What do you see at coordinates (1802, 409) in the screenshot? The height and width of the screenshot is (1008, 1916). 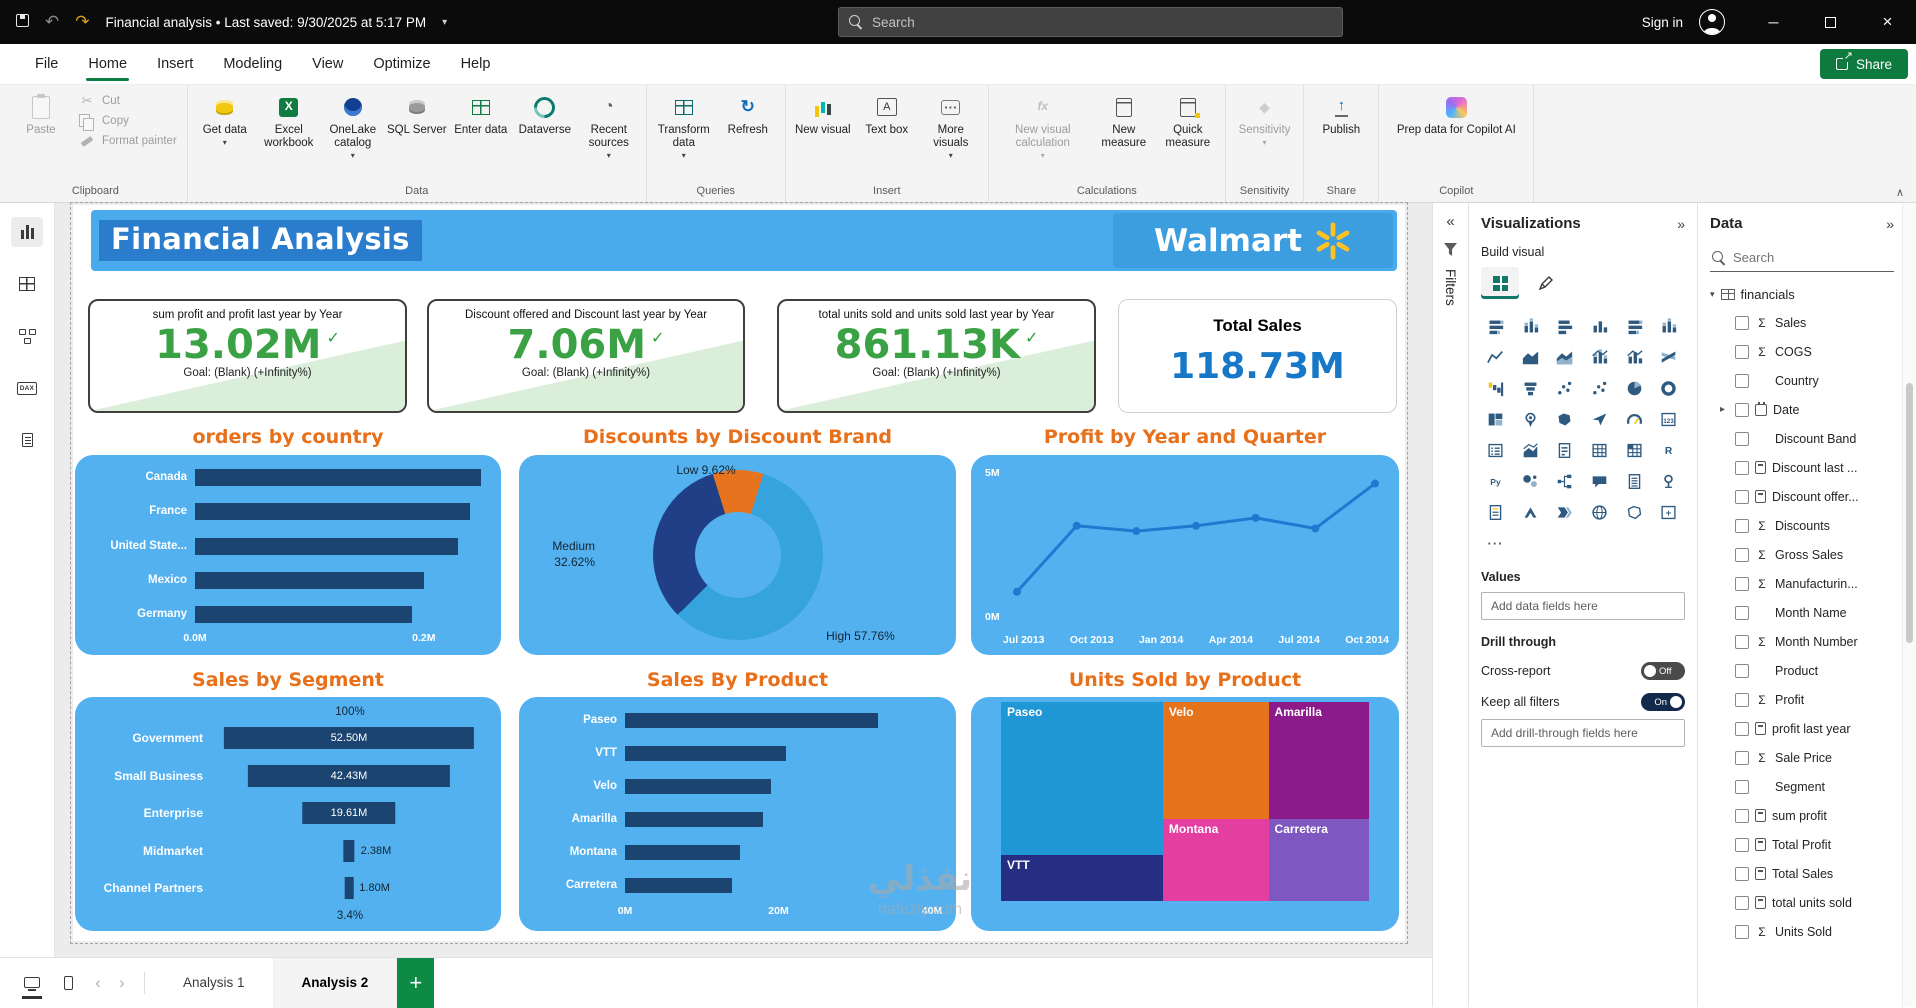 I see `field-date: ▸ Date` at bounding box center [1802, 409].